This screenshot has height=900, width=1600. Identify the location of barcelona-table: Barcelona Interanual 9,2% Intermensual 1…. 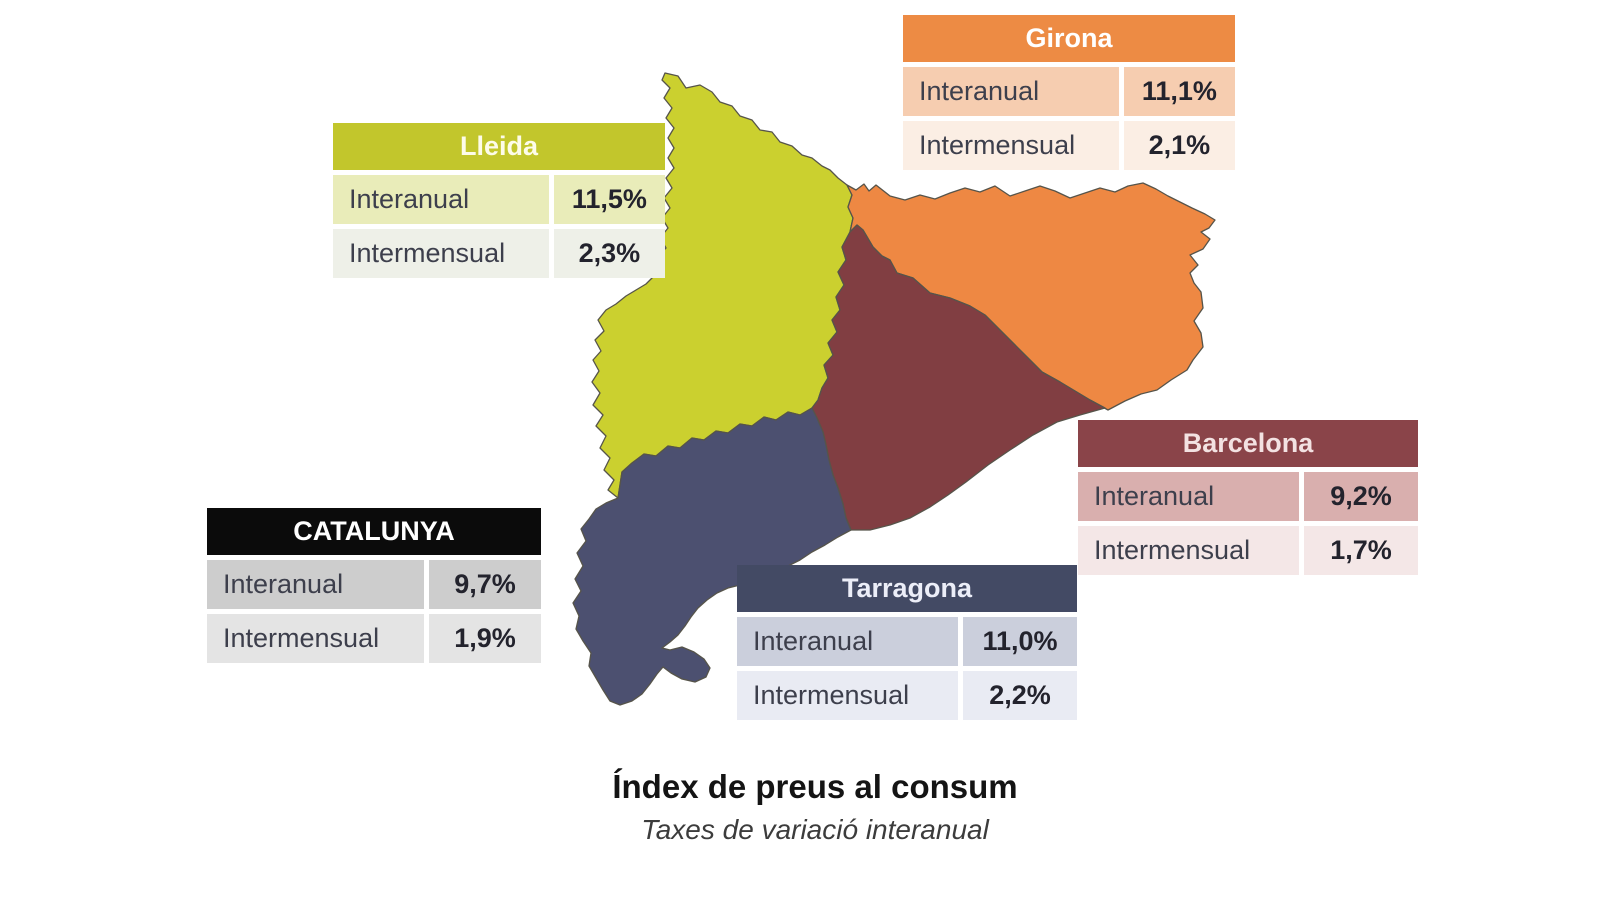
(1248, 500).